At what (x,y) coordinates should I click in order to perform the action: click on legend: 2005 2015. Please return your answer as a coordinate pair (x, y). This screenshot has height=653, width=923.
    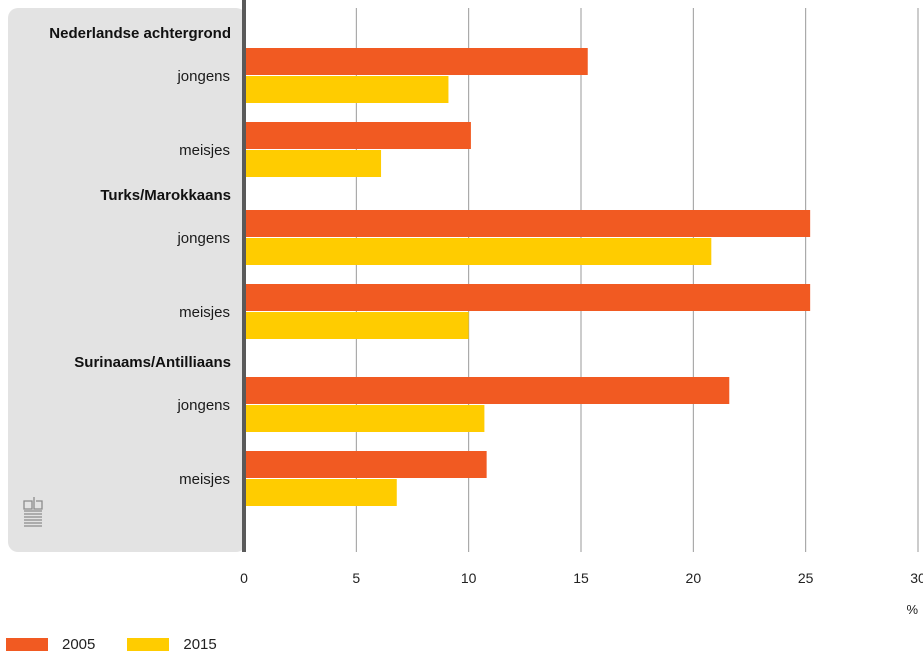
    Looking at the image, I should click on (127, 644).